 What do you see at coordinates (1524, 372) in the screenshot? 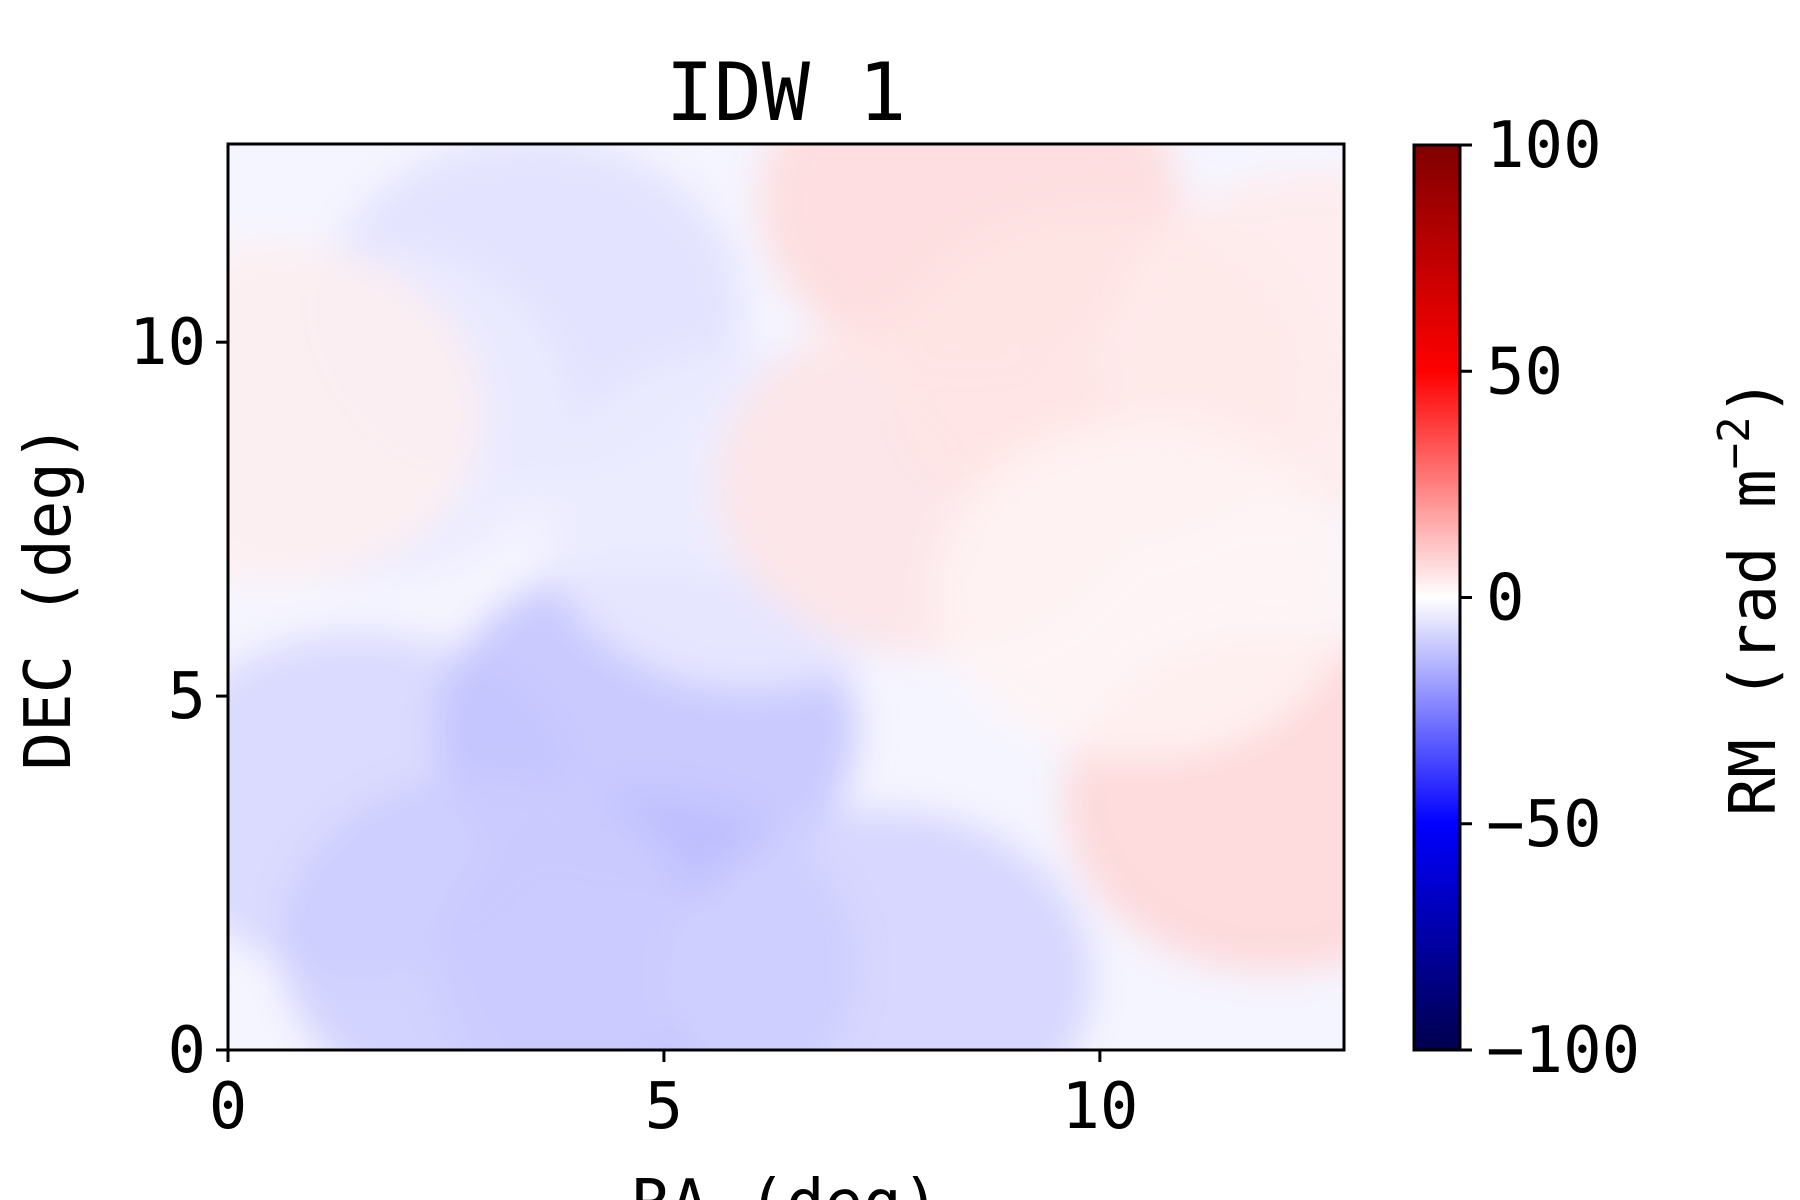
I see `colorbar-tick-label: 50` at bounding box center [1524, 372].